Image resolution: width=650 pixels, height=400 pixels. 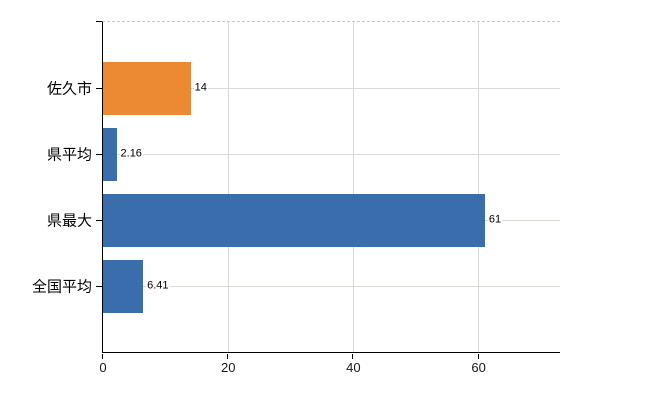 What do you see at coordinates (495, 220) in the screenshot?
I see `bar-value-label: 61` at bounding box center [495, 220].